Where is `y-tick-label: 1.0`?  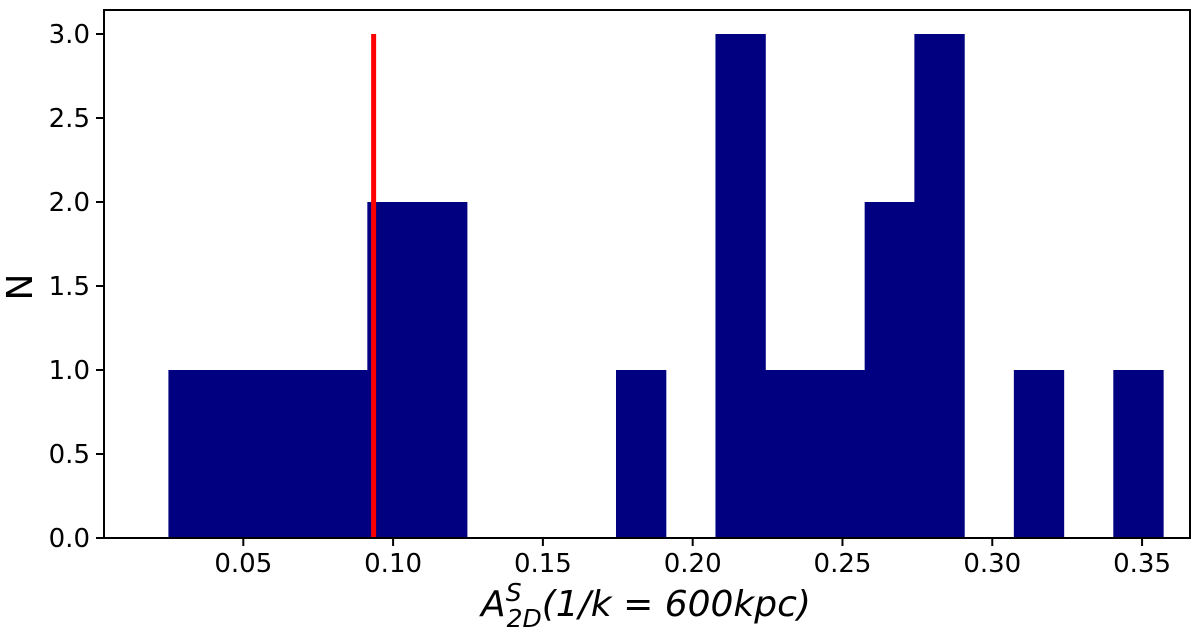
y-tick-label: 1.0 is located at coordinates (69, 371).